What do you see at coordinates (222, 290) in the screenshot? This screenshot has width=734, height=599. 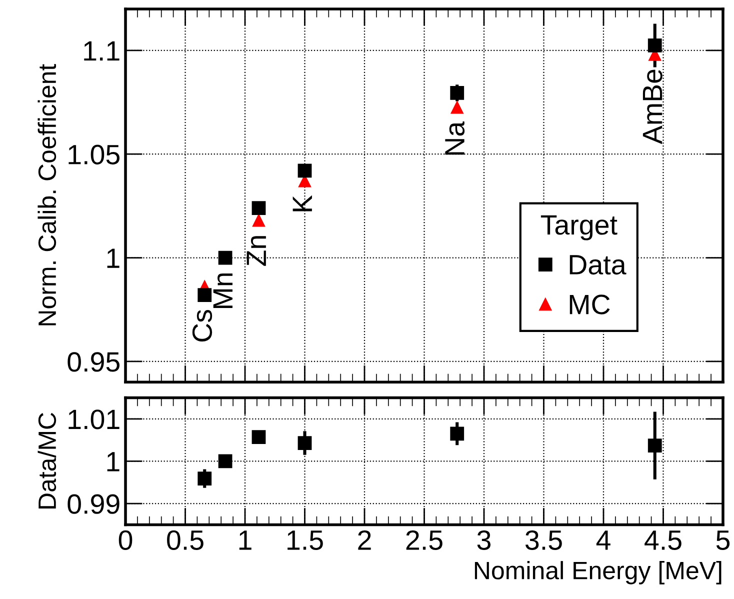 I see `annotation: Mn` at bounding box center [222, 290].